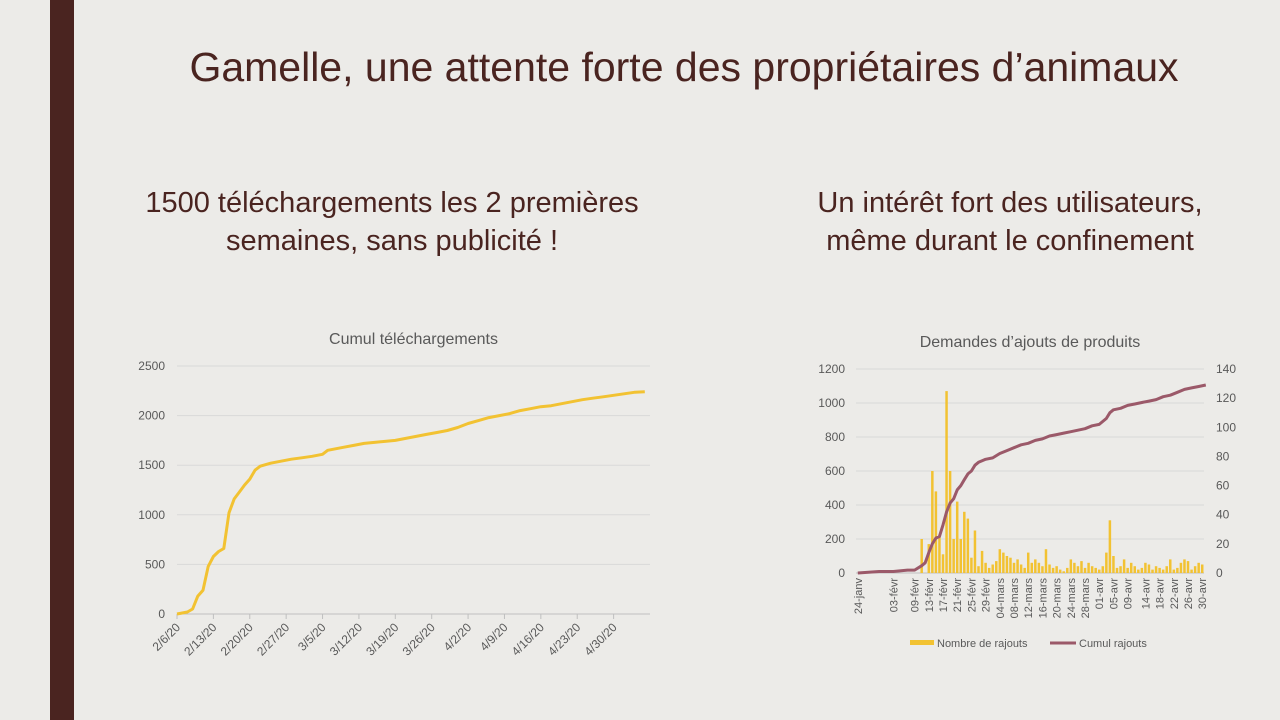  Describe the element at coordinates (972, 595) in the screenshot. I see `x-tick-label: 25-févr` at that location.